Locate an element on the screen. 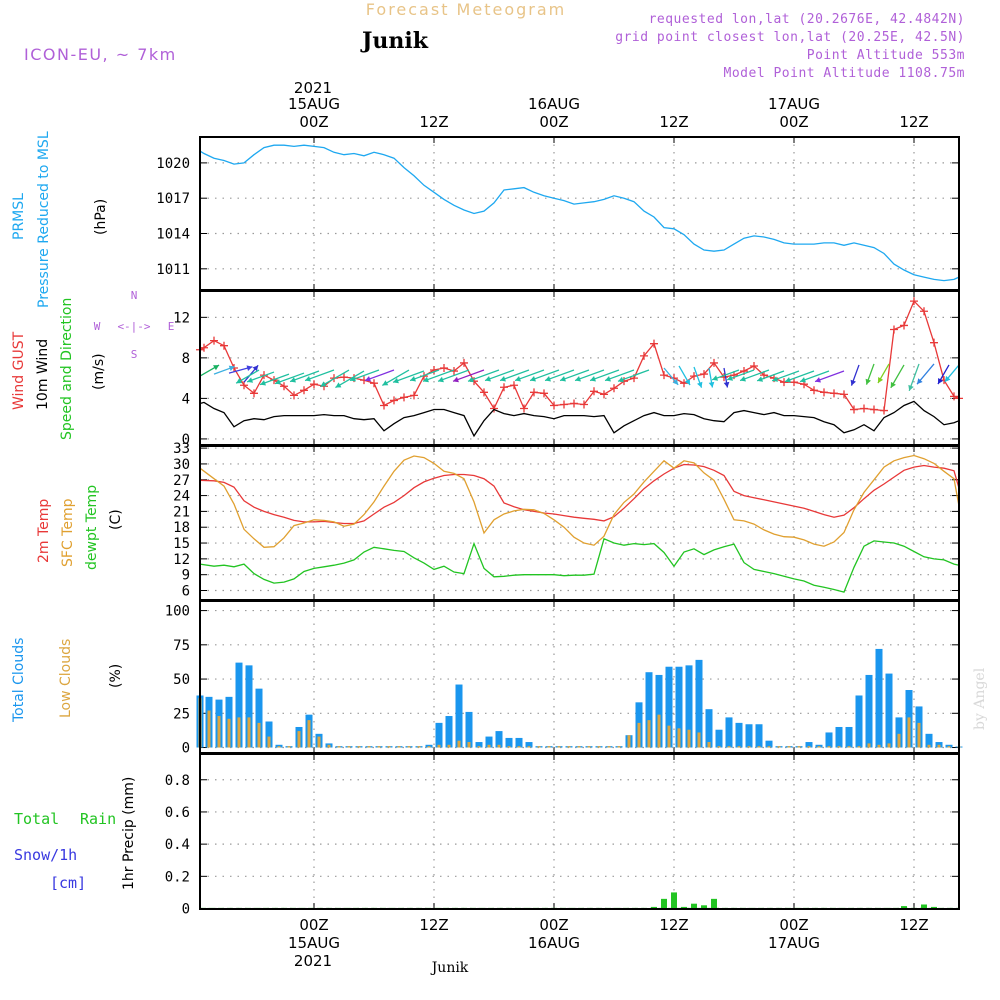 This screenshot has width=1000, height=1000. cloud-unit: (%) is located at coordinates (116, 676).